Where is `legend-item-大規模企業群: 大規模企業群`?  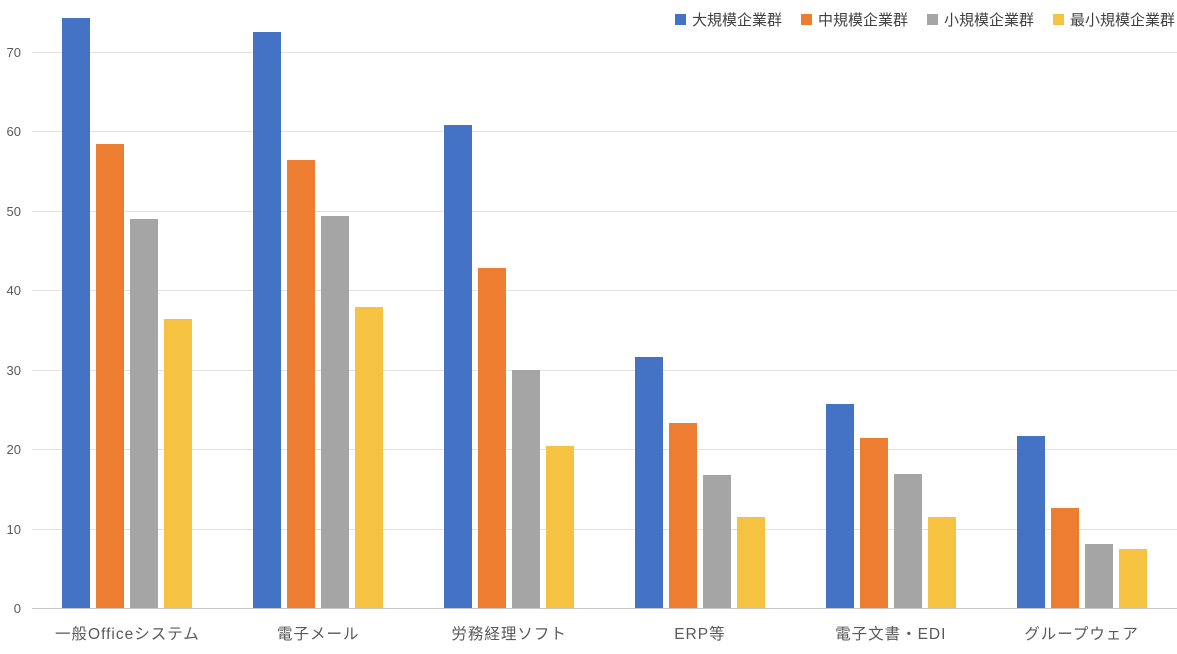 legend-item-大規模企業群: 大規模企業群 is located at coordinates (728, 19).